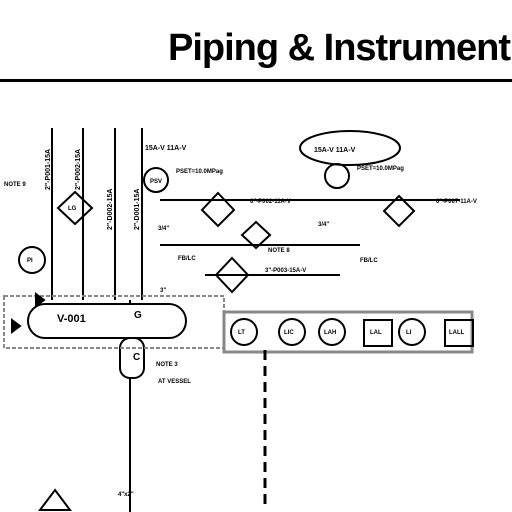 The image size is (512, 512). I want to click on panel-inst-lah, so click(332, 332).